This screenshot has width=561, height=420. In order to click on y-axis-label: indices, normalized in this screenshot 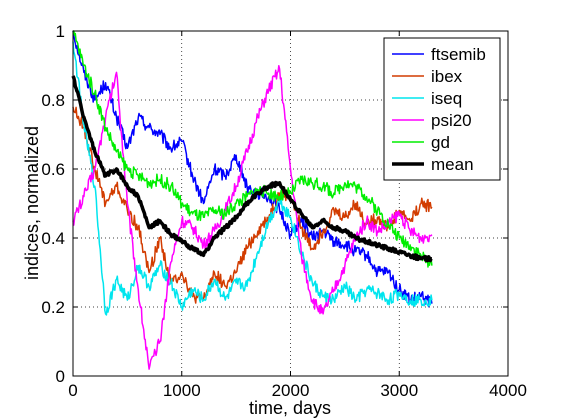, I will do `click(32, 203)`.